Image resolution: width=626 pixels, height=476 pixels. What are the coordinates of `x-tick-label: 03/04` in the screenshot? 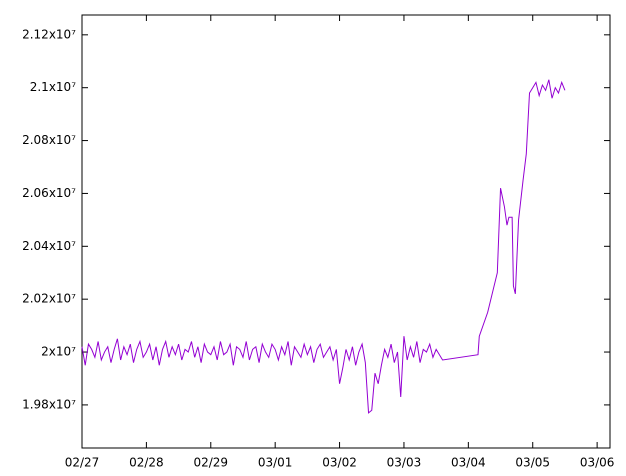 It's located at (468, 463).